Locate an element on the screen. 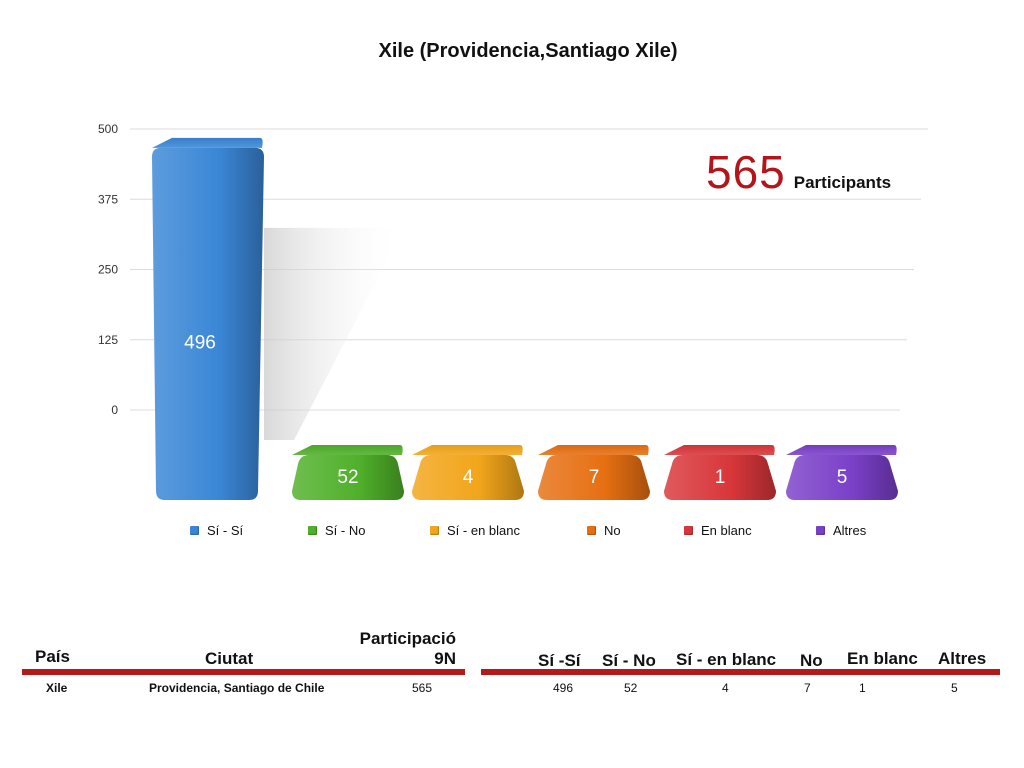 The image size is (1024, 768). participants-count: 565 is located at coordinates (746, 172).